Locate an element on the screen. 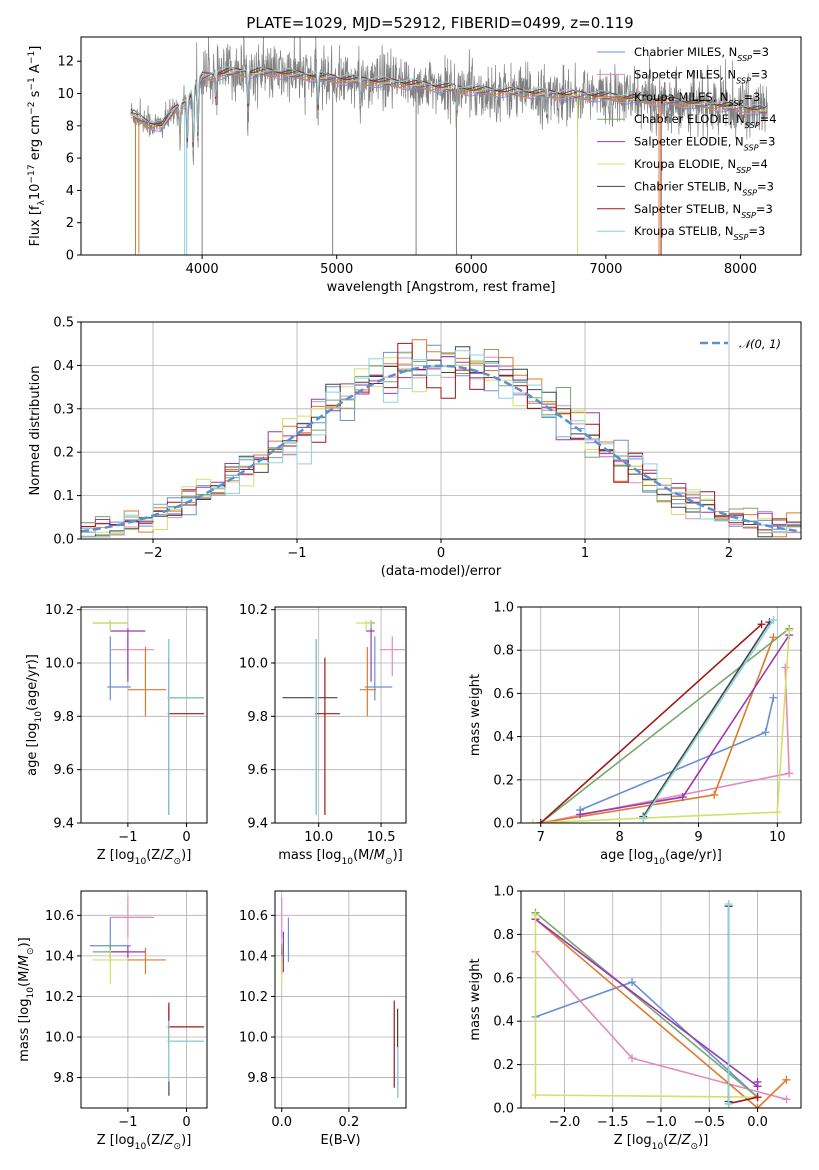 The width and height of the screenshot is (819, 1170). plot-area-mass-vs-EBV is located at coordinates (340, 997).